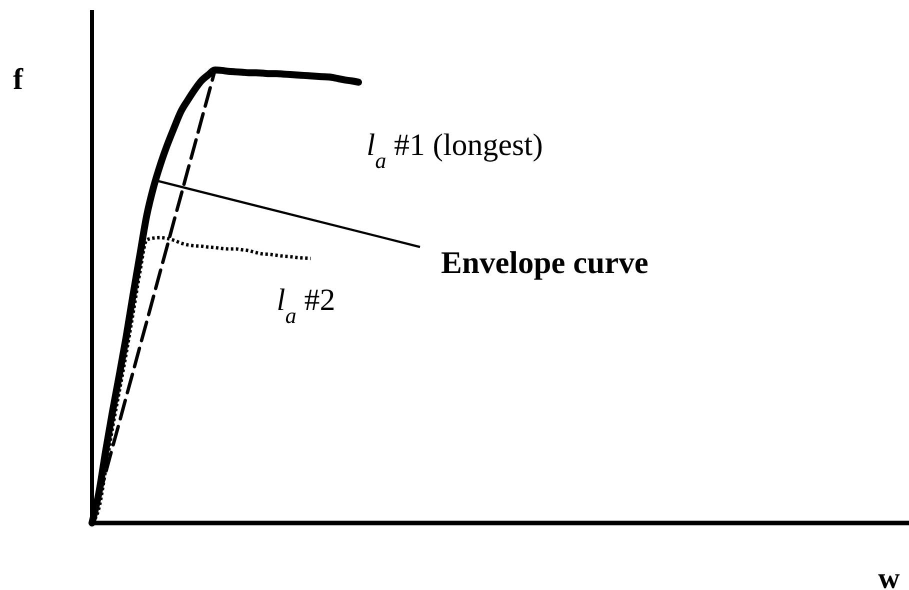  What do you see at coordinates (889, 576) in the screenshot?
I see `x-axis-title: w` at bounding box center [889, 576].